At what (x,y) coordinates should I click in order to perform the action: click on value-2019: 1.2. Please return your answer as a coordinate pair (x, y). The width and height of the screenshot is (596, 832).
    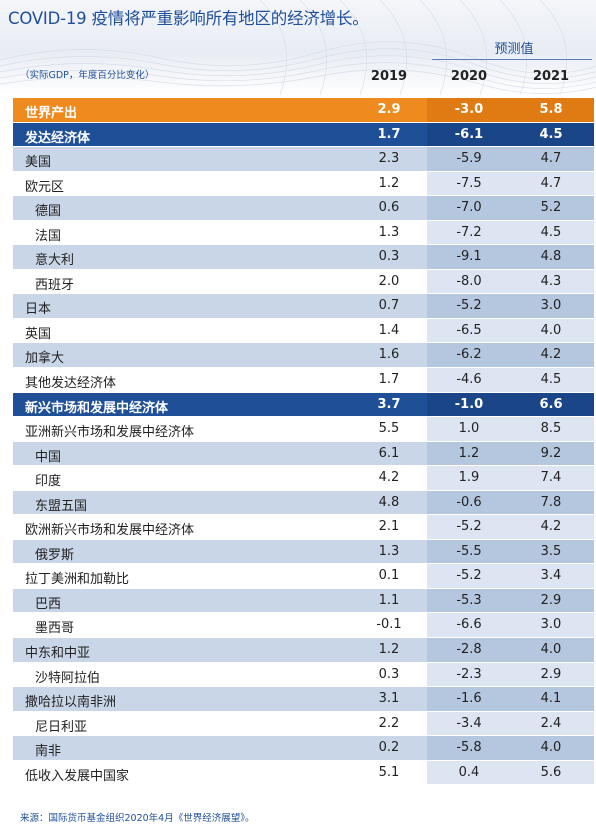
    Looking at the image, I should click on (389, 650).